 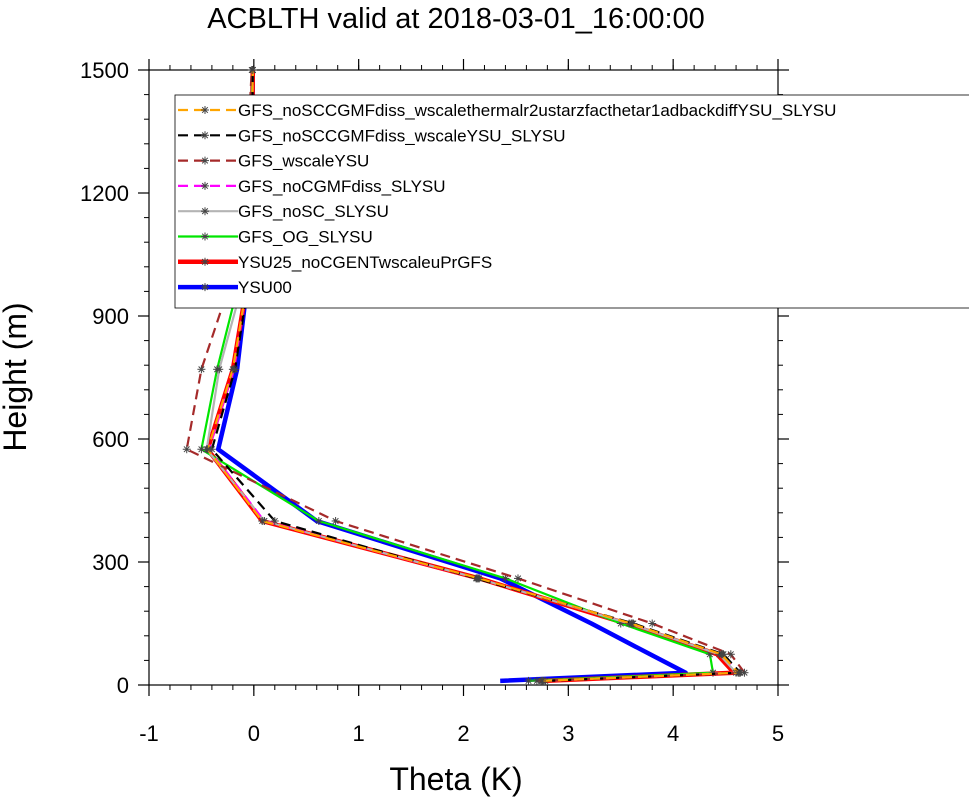 I want to click on legend-item: YSU25_noCGENTwscaleuPrGFS, so click(x=335, y=262).